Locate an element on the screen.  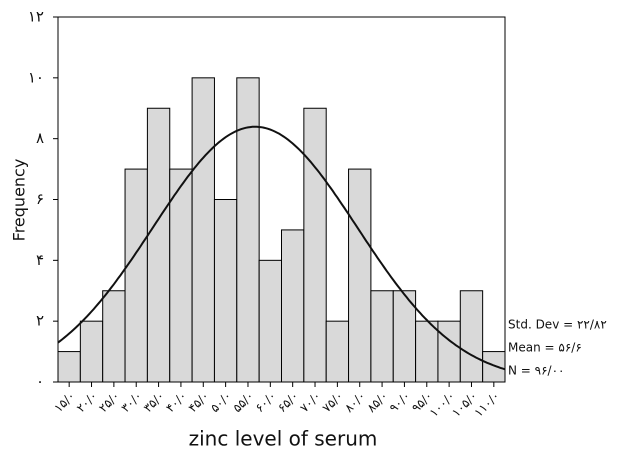
x-tick-label: ۱۵/۰ is located at coordinates (64, 402).